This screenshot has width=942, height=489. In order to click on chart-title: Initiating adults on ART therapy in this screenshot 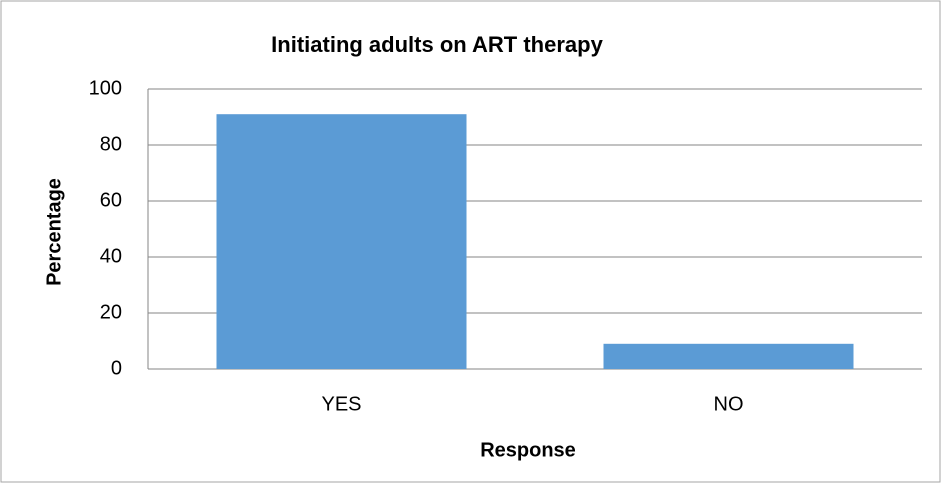, I will do `click(437, 44)`.